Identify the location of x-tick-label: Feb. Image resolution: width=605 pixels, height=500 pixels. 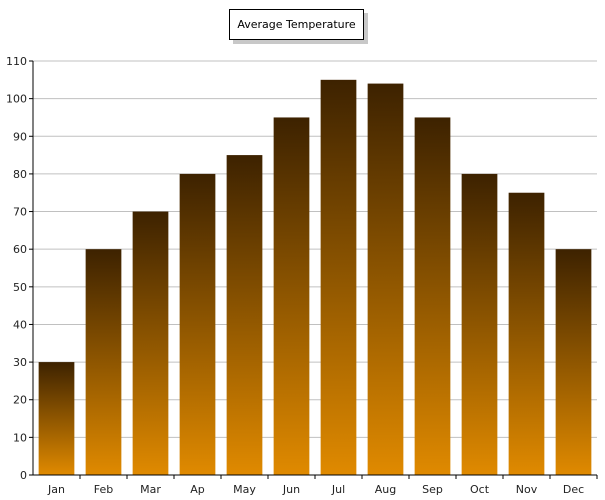
(103, 489).